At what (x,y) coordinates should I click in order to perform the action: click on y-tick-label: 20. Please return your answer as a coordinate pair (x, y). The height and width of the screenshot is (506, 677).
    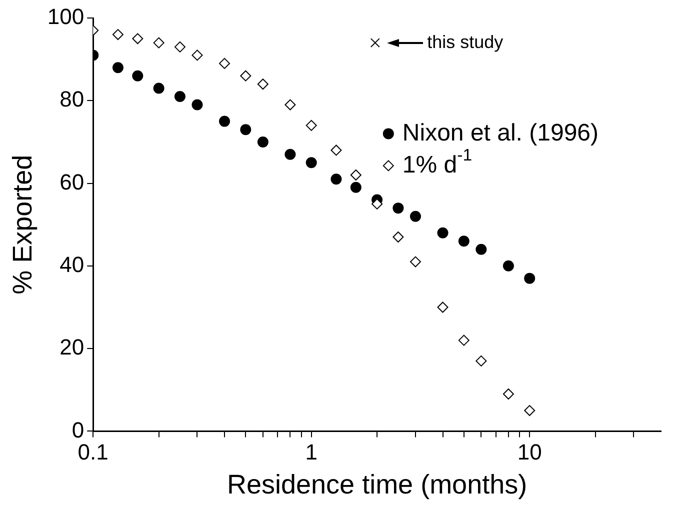
    Looking at the image, I should click on (72, 347).